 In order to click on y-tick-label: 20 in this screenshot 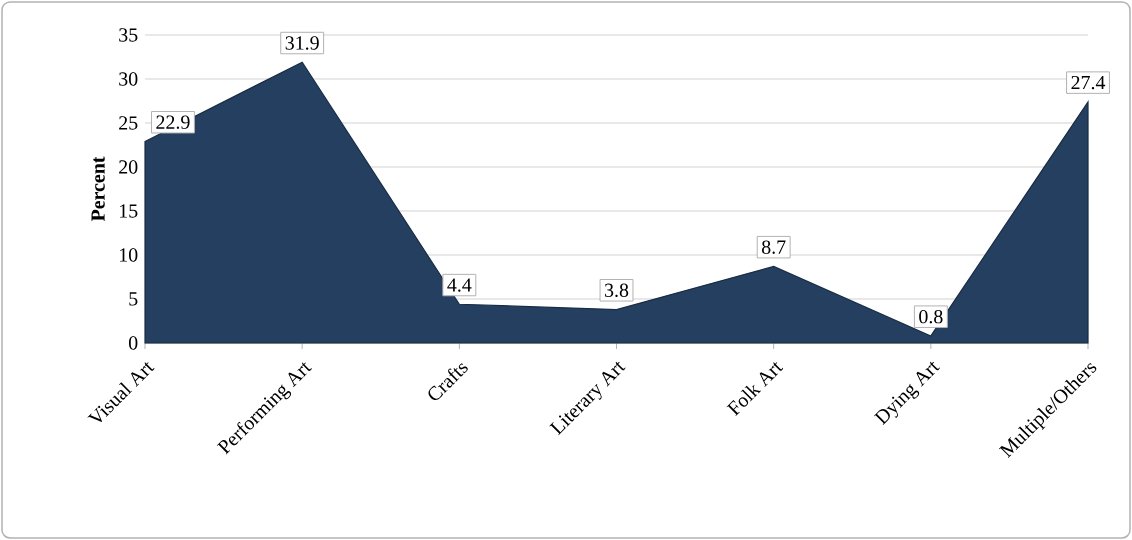, I will do `click(128, 167)`.